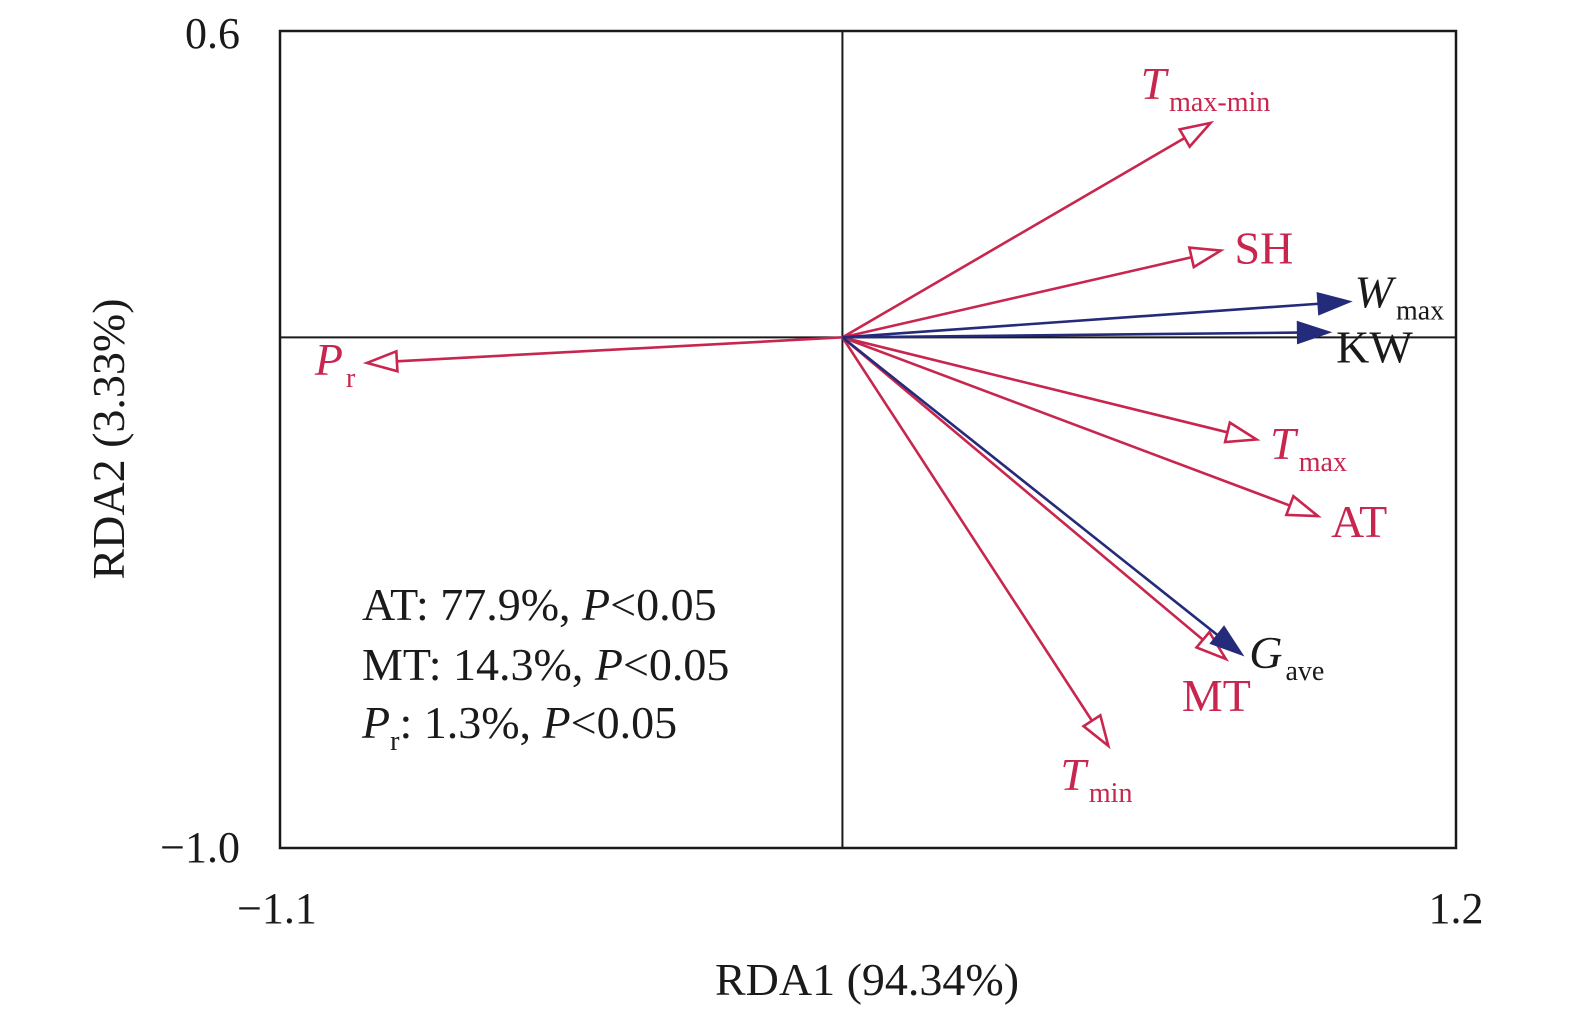  I want to click on response-vector-g-ave, so click(1030, 486).